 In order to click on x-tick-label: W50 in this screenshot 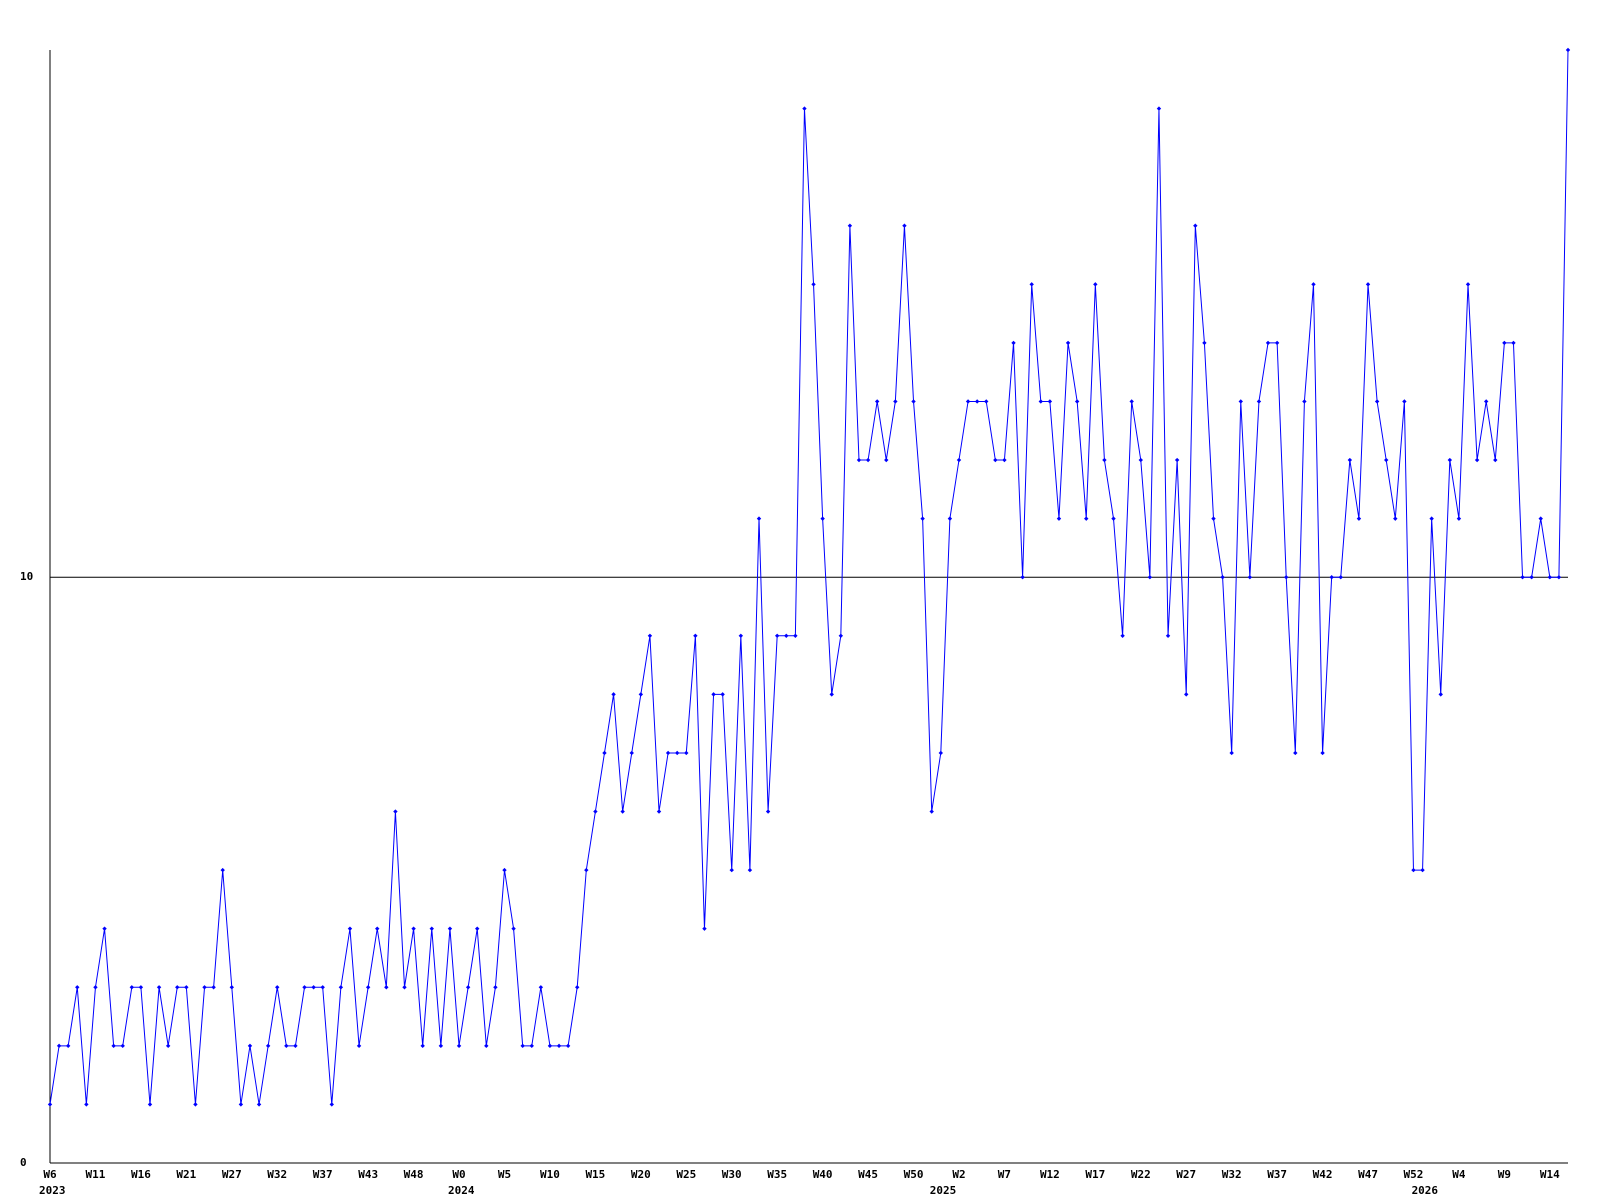, I will do `click(914, 1174)`.